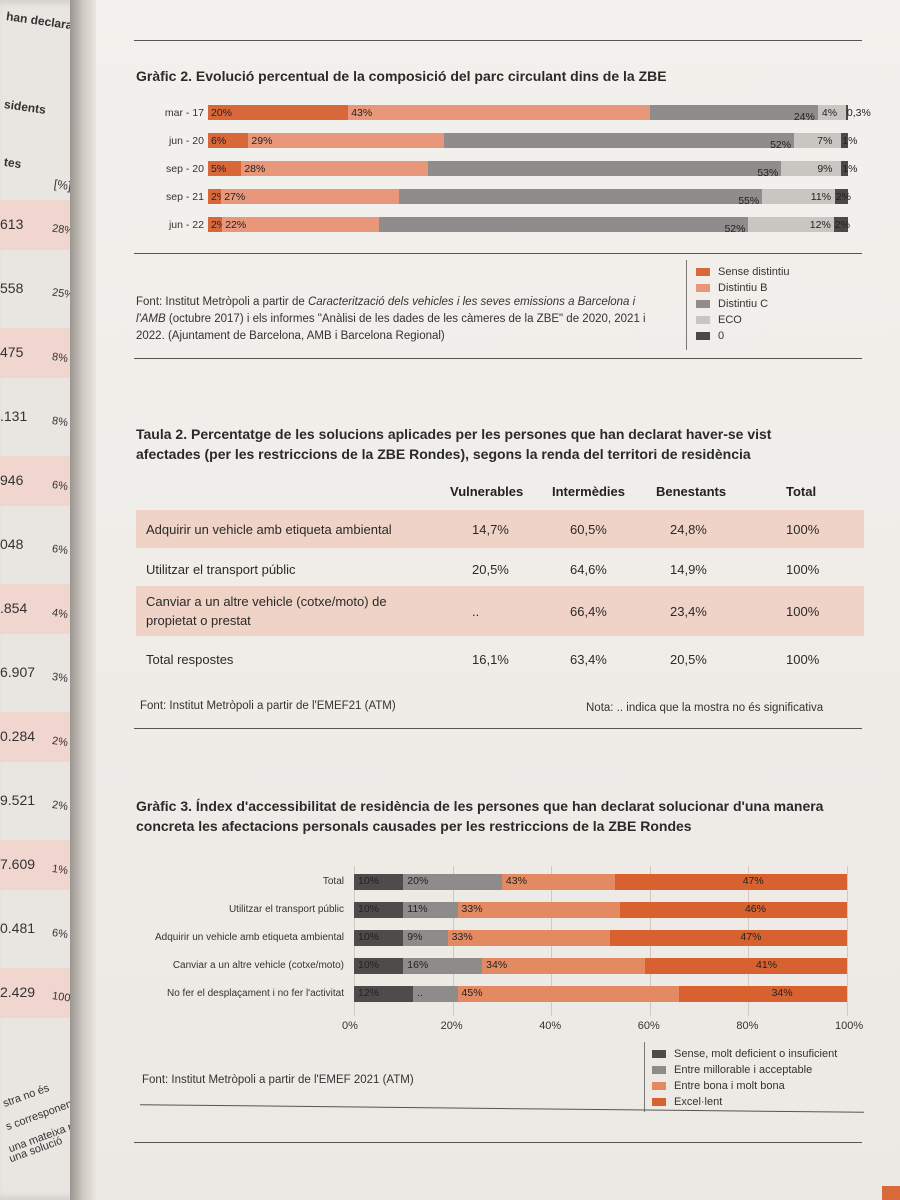  Describe the element at coordinates (184, 113) in the screenshot. I see `chart2-category-label: mar - 17` at that location.